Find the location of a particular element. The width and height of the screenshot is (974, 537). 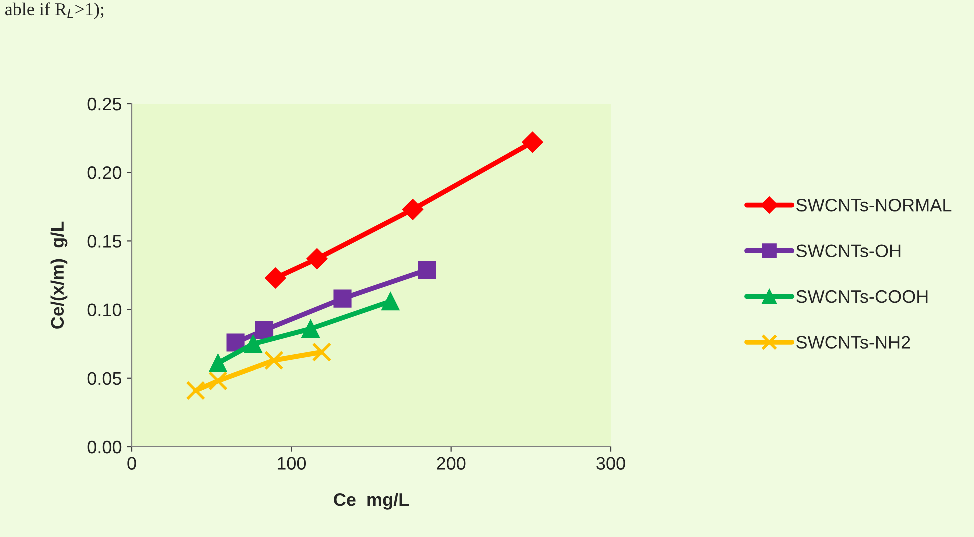

y-tick-label: 0.25 is located at coordinates (105, 104).